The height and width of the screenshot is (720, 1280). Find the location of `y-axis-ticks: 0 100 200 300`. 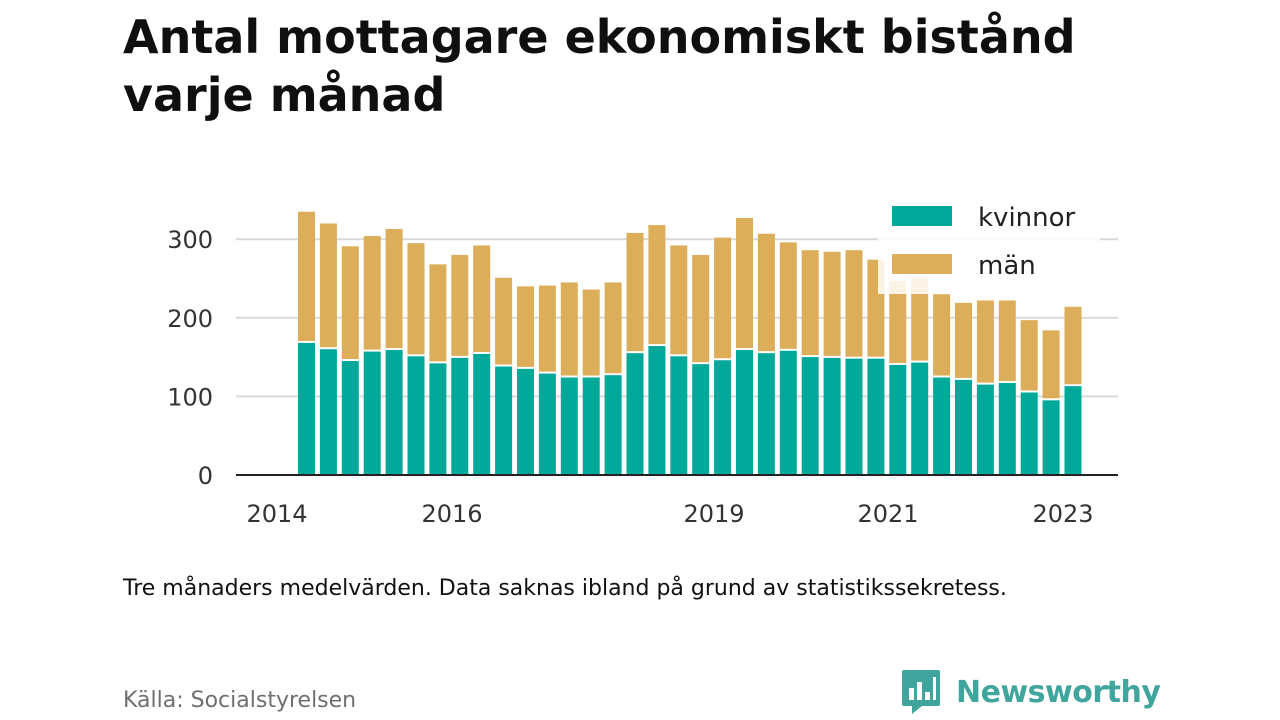

y-axis-ticks: 0 100 200 300 is located at coordinates (190, 358).